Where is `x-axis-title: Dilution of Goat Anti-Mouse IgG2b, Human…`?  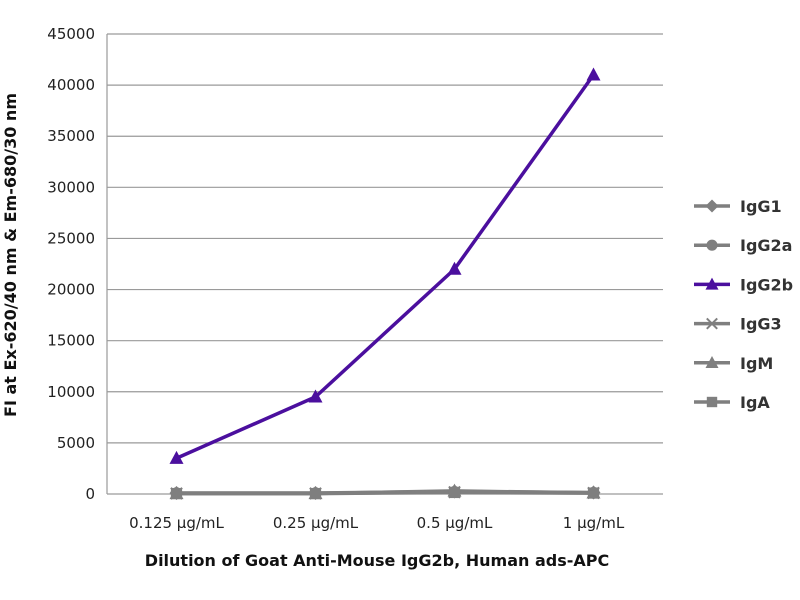
x-axis-title: Dilution of Goat Anti-Mouse IgG2b, Human… is located at coordinates (377, 560).